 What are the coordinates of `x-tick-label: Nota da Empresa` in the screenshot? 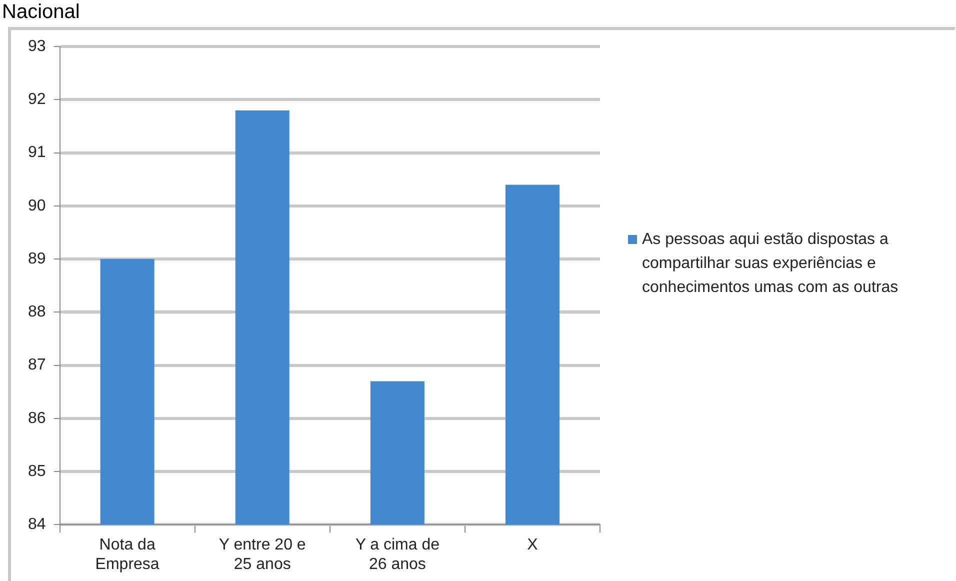 It's located at (127, 554).